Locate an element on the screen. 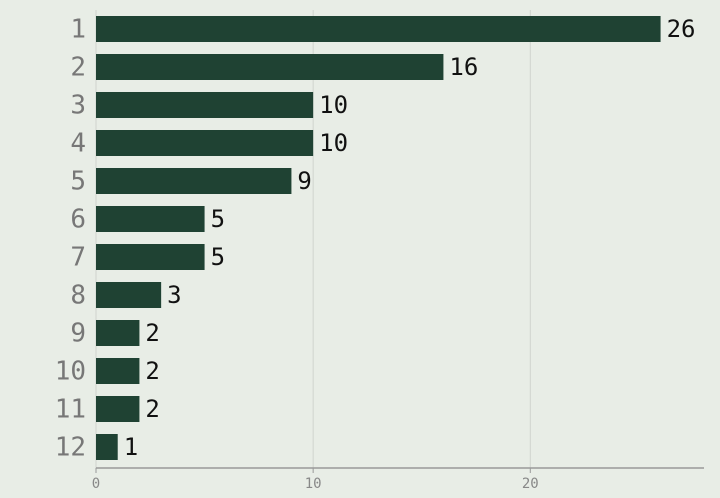 Image resolution: width=720 pixels, height=498 pixels. value-label: 1 is located at coordinates (131, 447).